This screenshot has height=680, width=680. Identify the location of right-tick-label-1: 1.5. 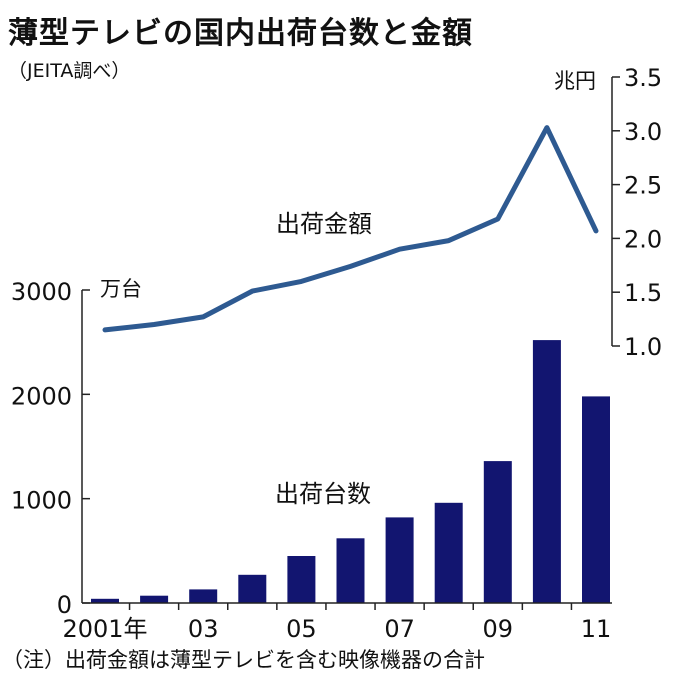
(643, 293).